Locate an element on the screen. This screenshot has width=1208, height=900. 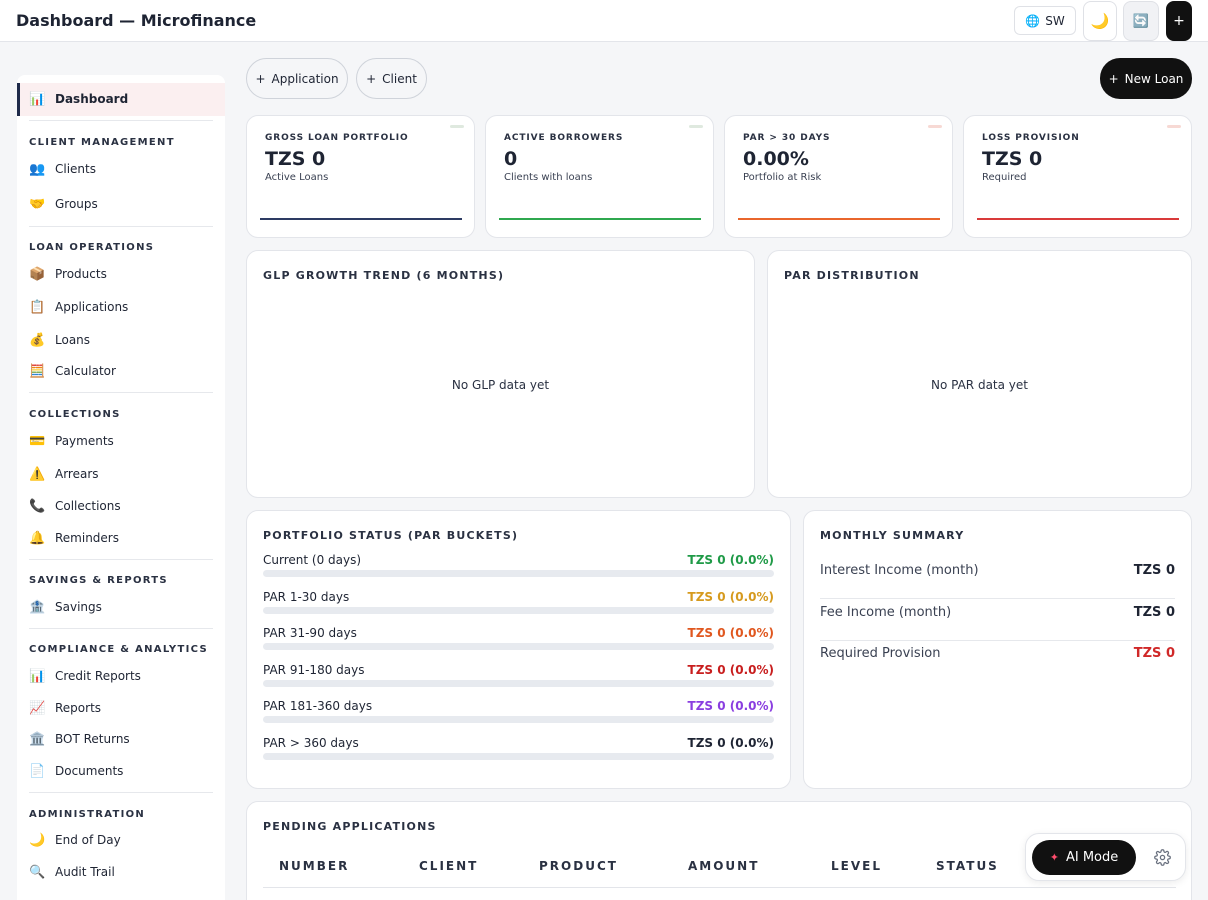
sidebar-item-label: Documents is located at coordinates (89, 771).